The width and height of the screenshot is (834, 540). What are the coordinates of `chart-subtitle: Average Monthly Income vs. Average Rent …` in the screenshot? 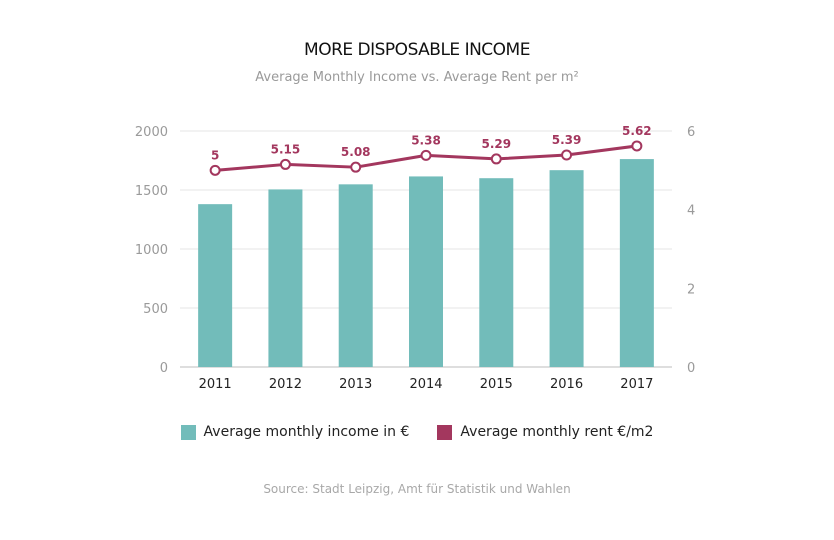 It's located at (417, 77).